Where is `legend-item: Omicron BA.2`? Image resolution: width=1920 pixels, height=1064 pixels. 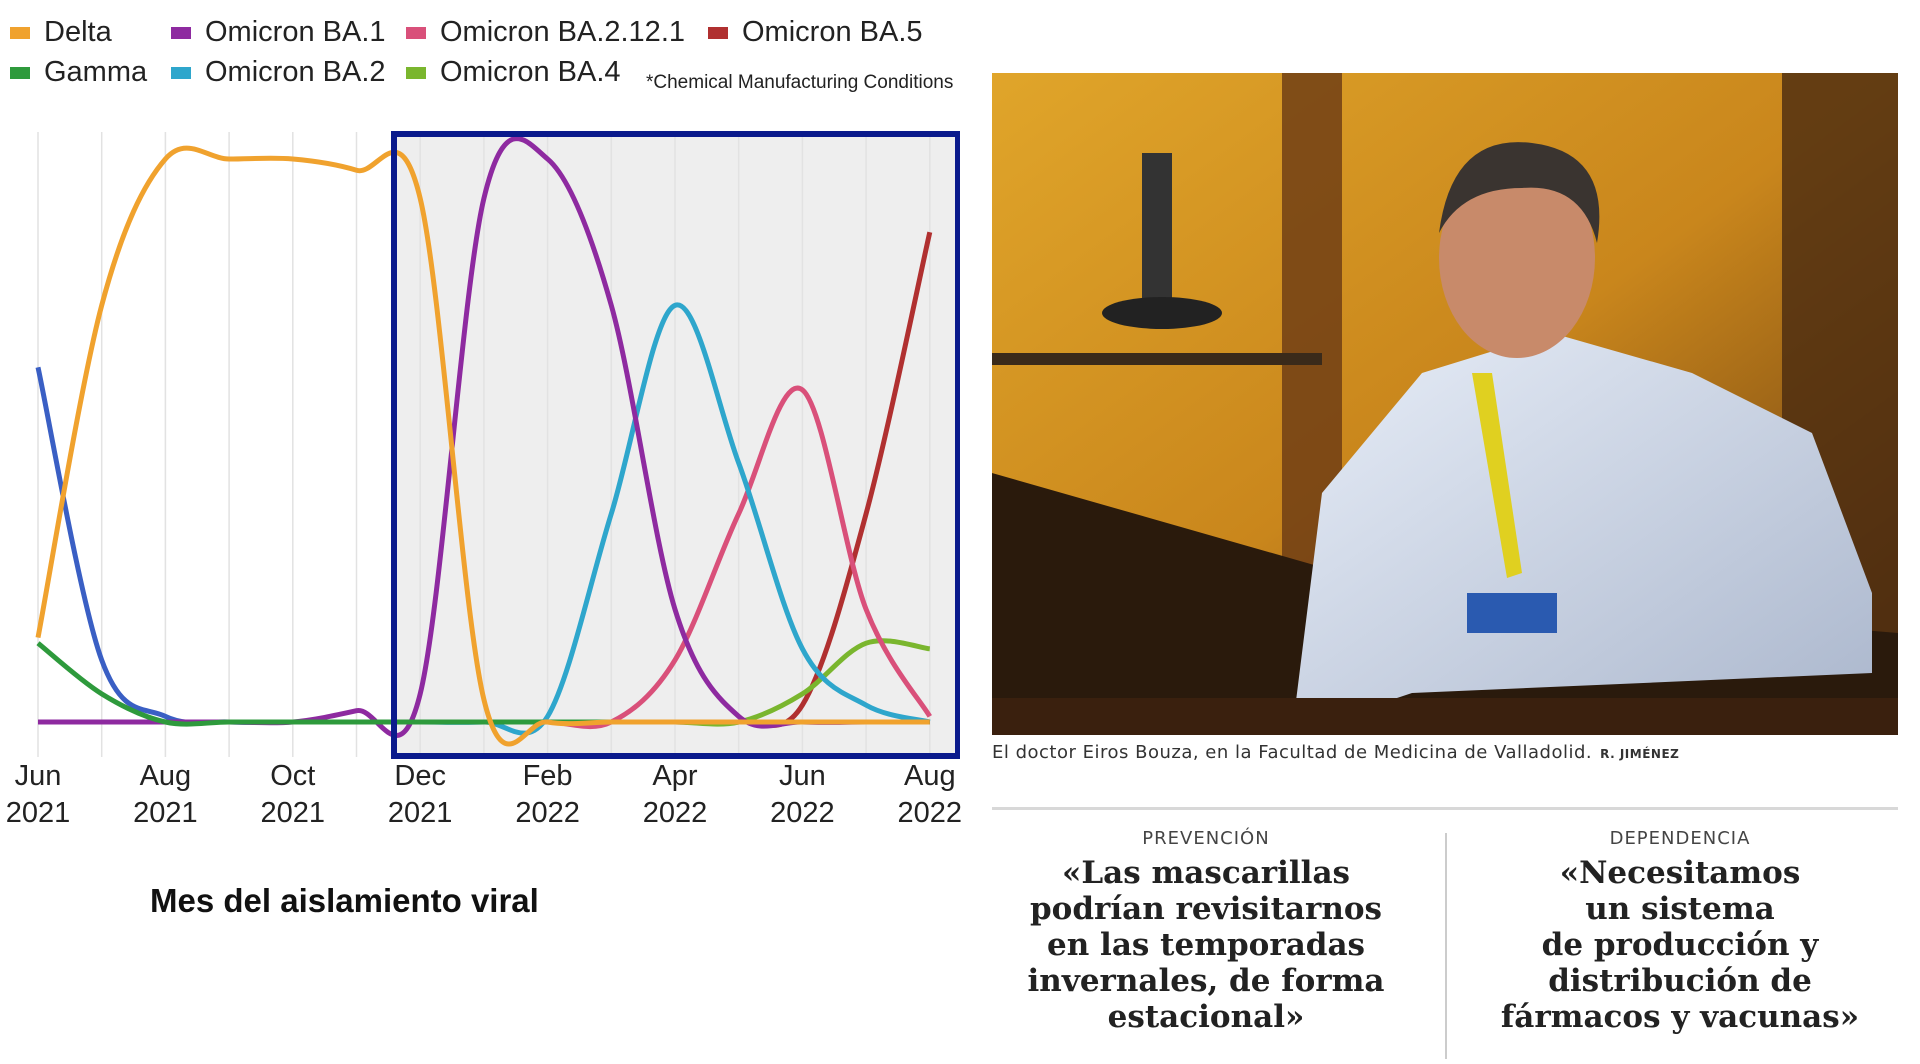
legend-item: Omicron BA.2 is located at coordinates (278, 72).